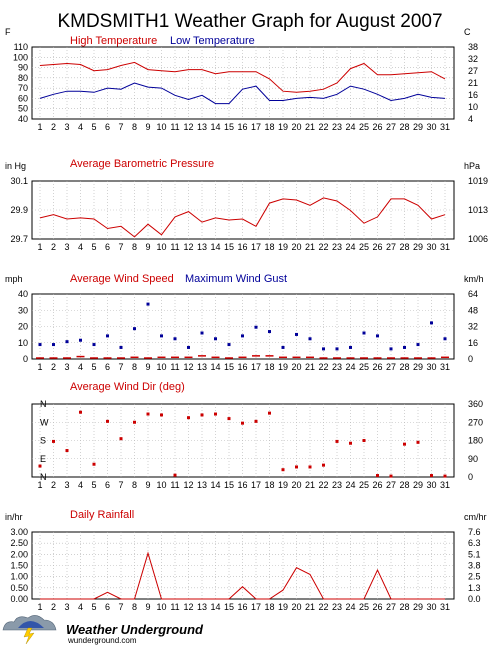 The image size is (500, 645). I want to click on right-tick-label: 0, so click(470, 477).